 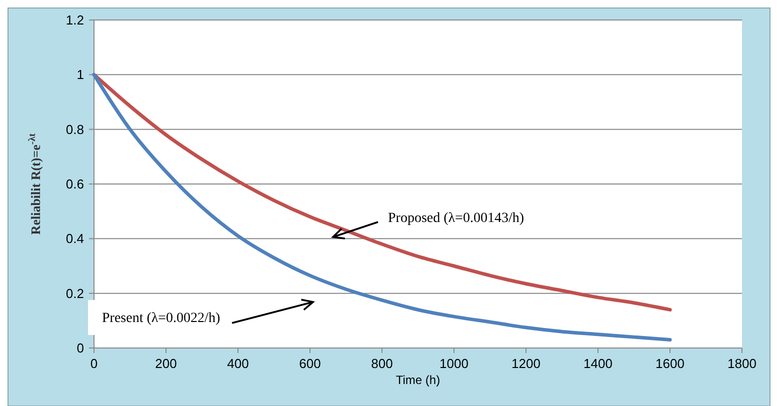 I want to click on annotation: Present (λ=0.0022/h), so click(x=161, y=318).